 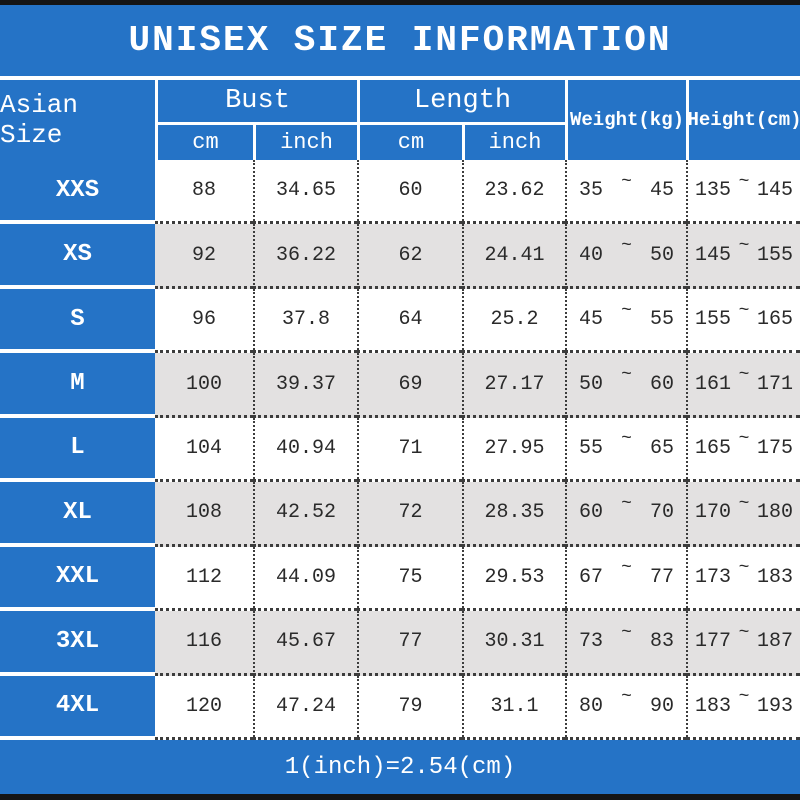 What do you see at coordinates (513, 579) in the screenshot?
I see `length-inch-cell: 29.53` at bounding box center [513, 579].